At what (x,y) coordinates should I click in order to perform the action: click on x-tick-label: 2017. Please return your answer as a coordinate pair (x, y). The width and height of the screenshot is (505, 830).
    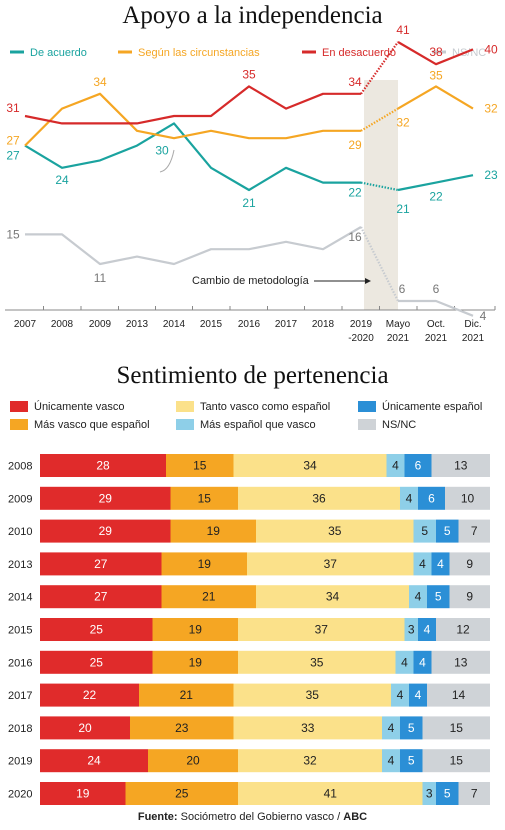
    Looking at the image, I should click on (286, 324).